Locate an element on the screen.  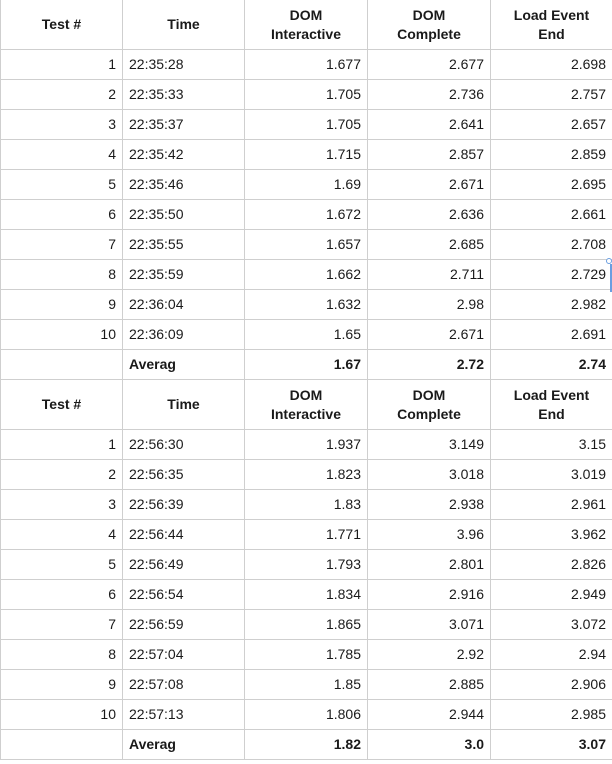
cell-time: 22:57:08 is located at coordinates (183, 684).